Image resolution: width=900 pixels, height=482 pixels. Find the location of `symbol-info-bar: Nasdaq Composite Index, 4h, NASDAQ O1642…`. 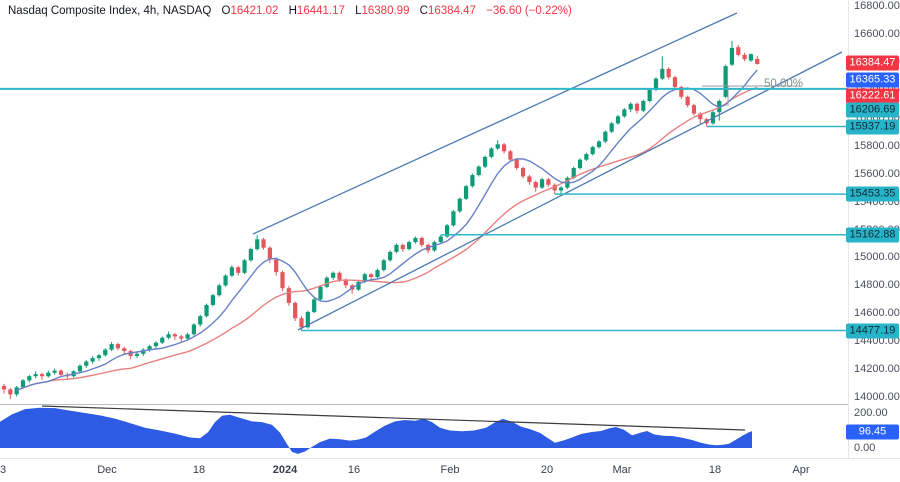

symbol-info-bar: Nasdaq Composite Index, 4h, NASDAQ O1642… is located at coordinates (293, 11).